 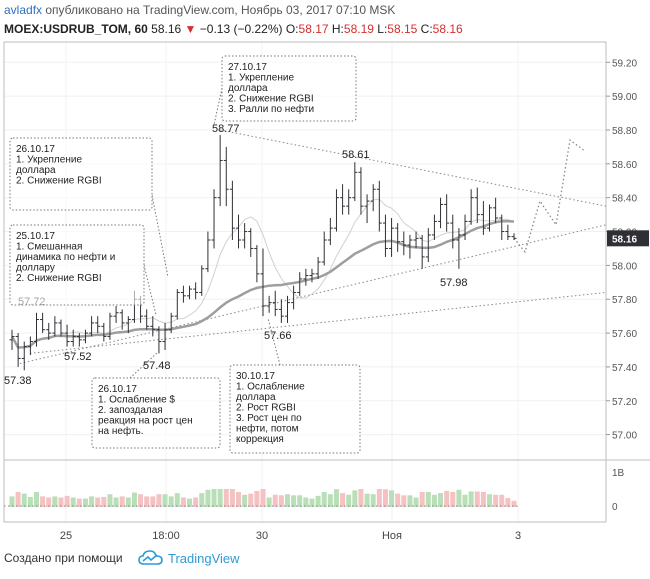 I want to click on annotation-line: 1. Укрепление, so click(x=49, y=160).